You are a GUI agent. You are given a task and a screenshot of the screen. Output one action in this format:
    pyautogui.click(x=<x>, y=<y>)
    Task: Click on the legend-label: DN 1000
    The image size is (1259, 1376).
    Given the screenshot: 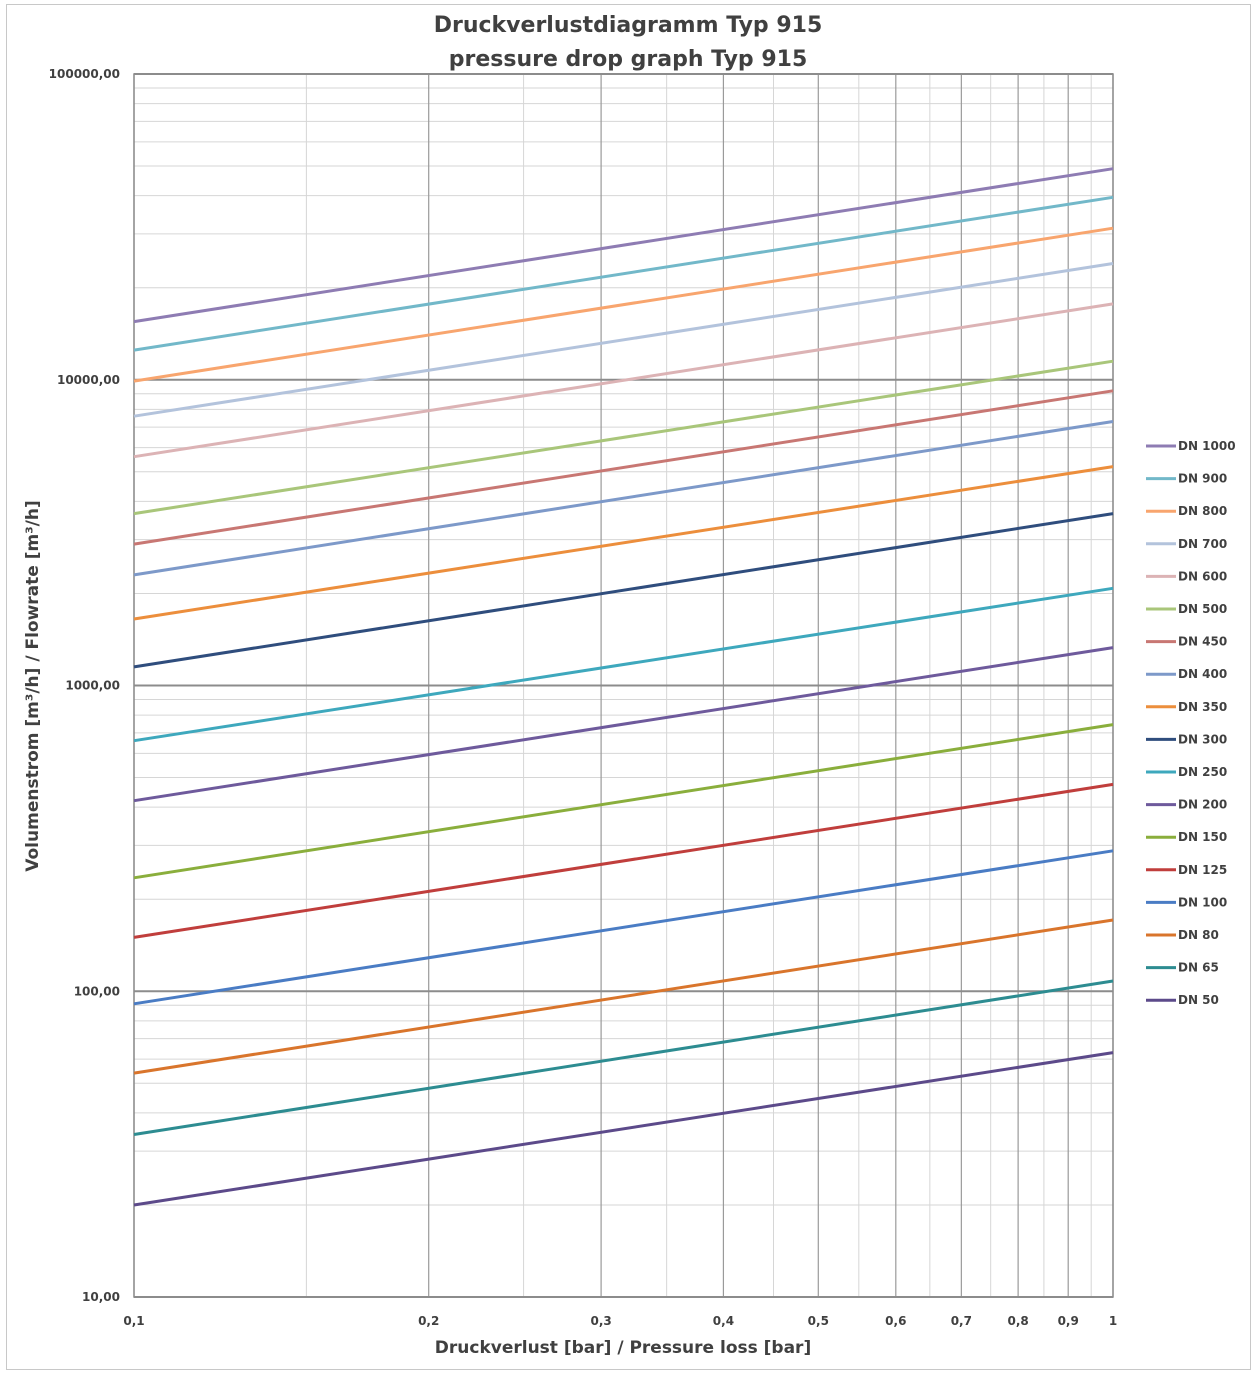 What is the action you would take?
    pyautogui.click(x=1207, y=446)
    